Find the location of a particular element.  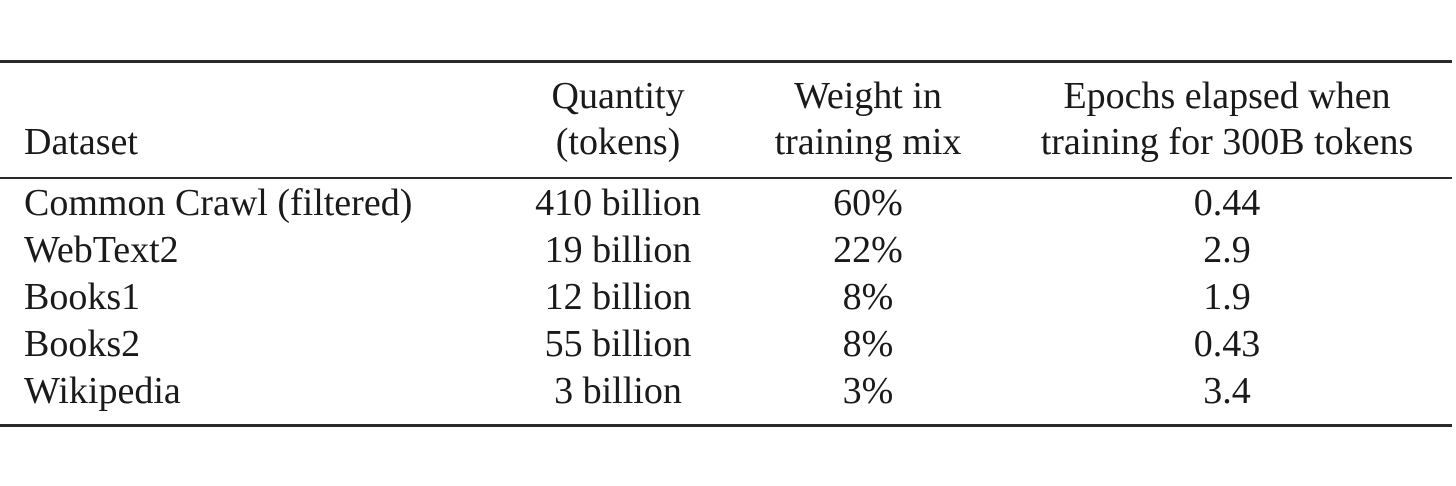

header-quantity-line2: (tokens) is located at coordinates (618, 142).